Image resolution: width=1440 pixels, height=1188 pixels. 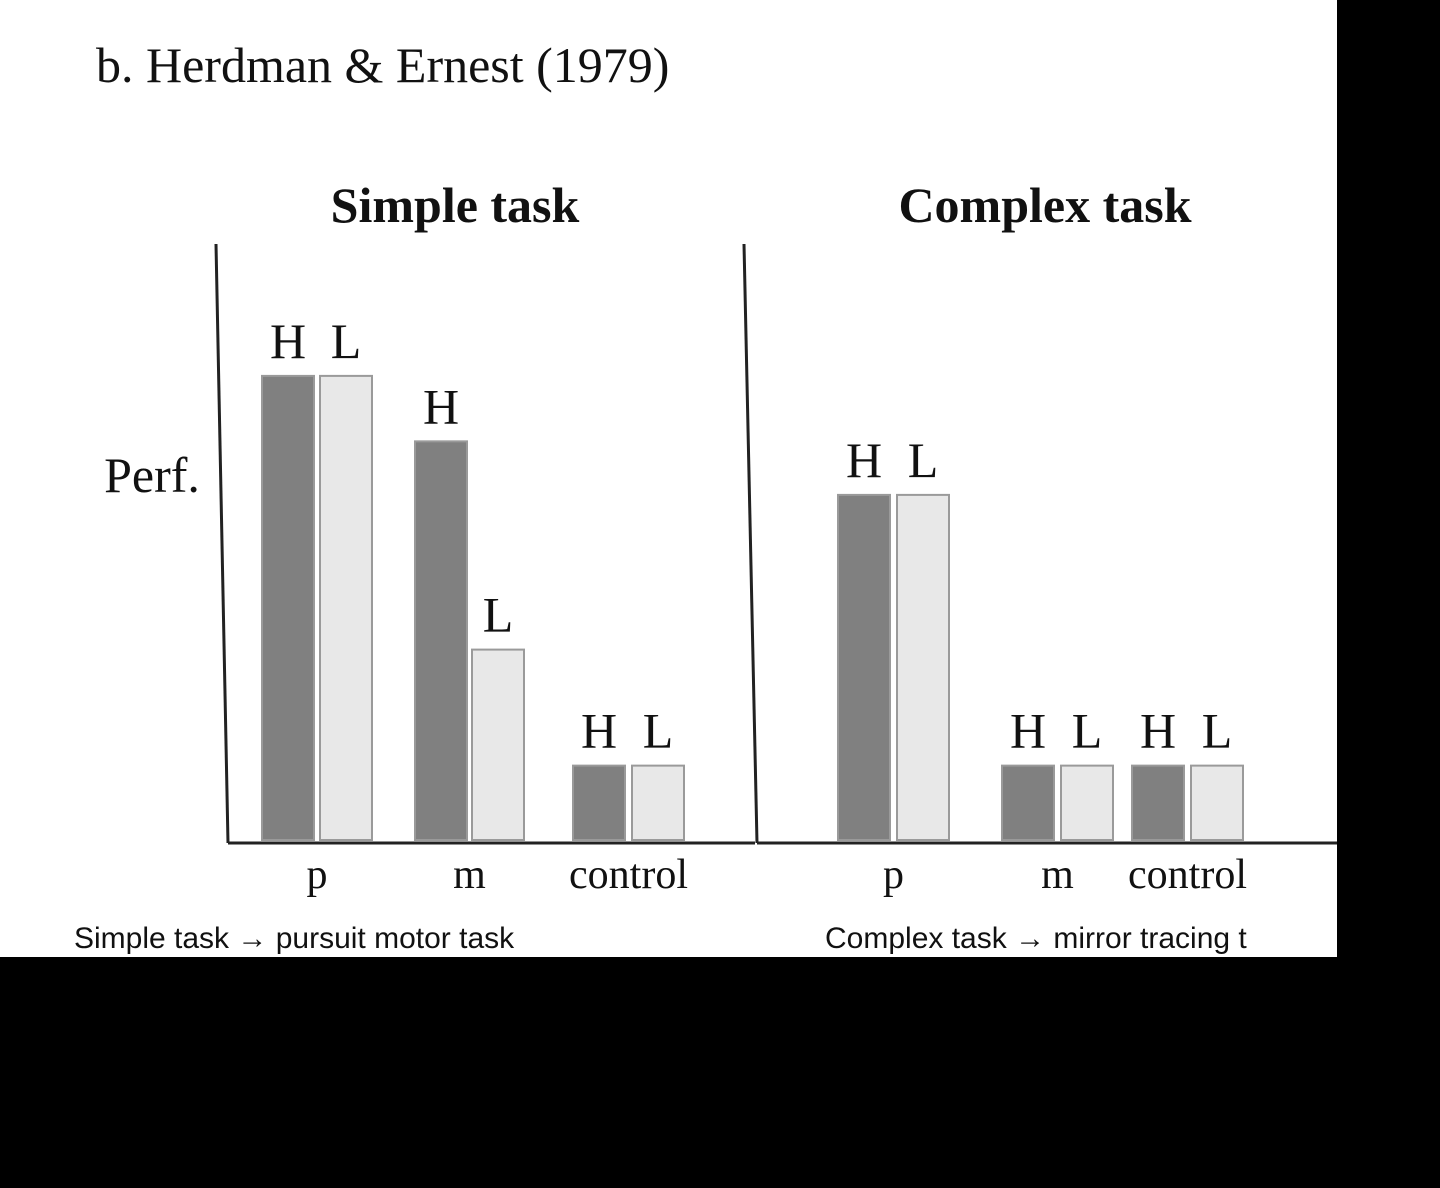 I want to click on figure-title: b. Herdman & Ernest (1979), so click(x=383, y=65).